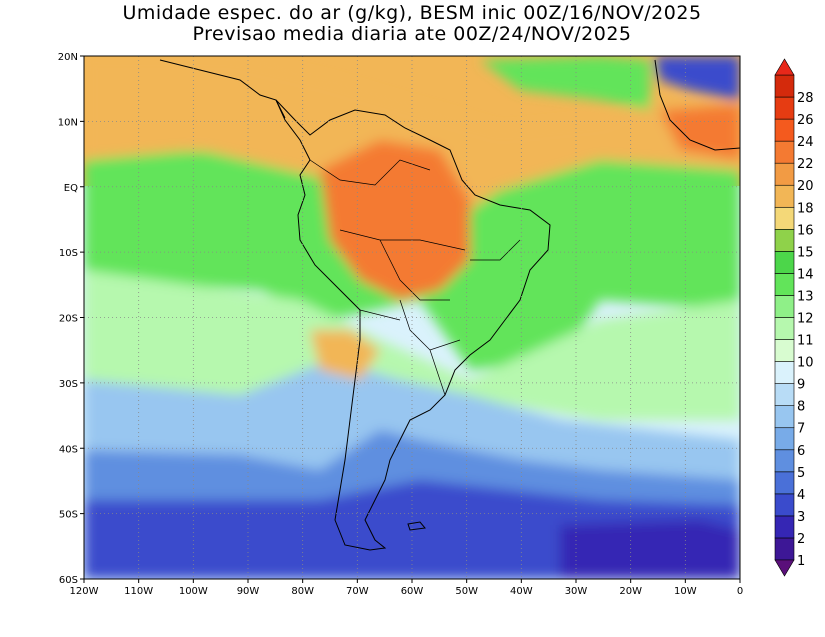  I want to click on lon-tick-label: 120W, so click(84, 591).